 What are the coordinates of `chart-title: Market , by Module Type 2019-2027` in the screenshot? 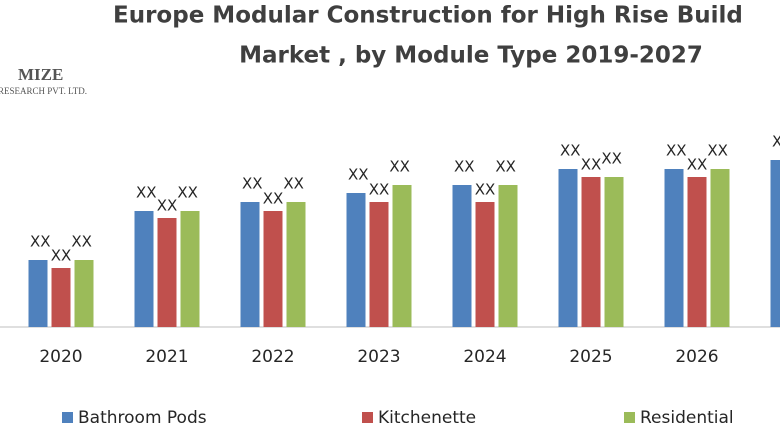 It's located at (471, 56).